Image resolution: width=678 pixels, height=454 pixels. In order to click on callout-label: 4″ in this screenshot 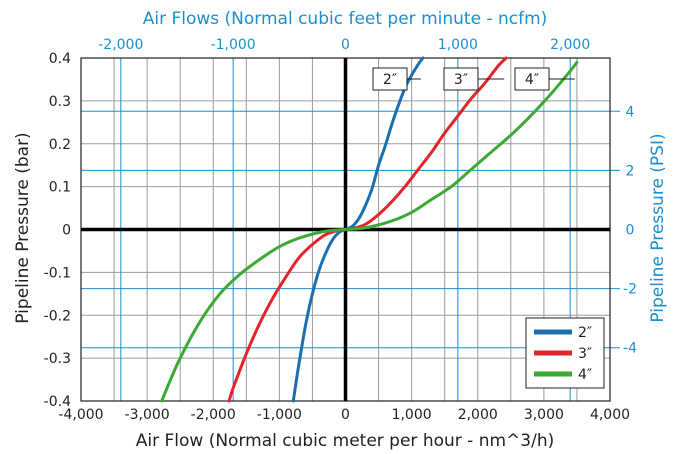, I will do `click(532, 80)`.